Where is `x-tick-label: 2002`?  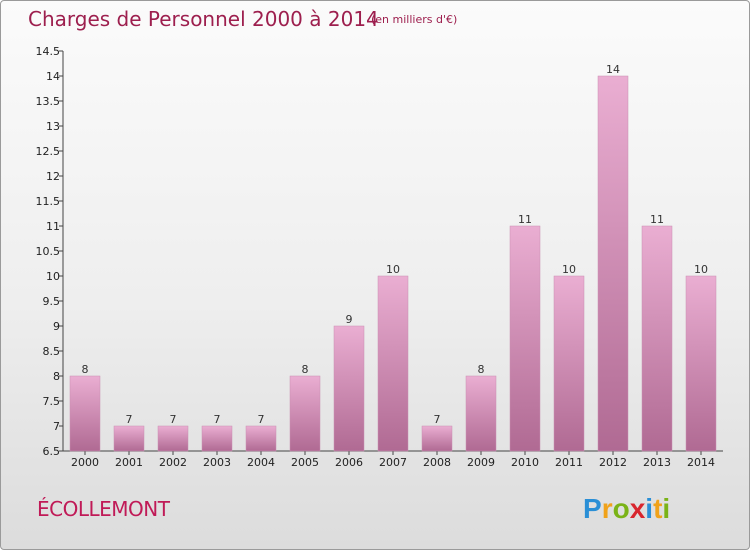 x-tick-label: 2002 is located at coordinates (173, 462).